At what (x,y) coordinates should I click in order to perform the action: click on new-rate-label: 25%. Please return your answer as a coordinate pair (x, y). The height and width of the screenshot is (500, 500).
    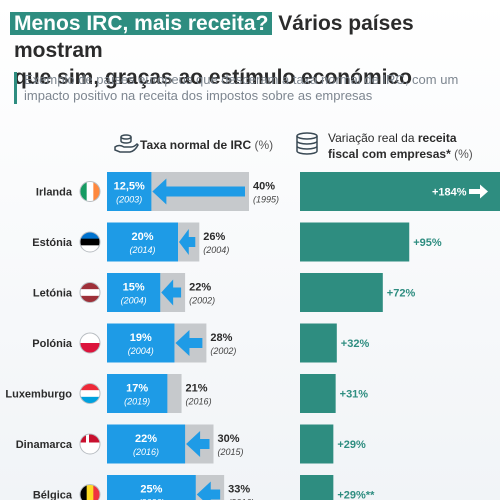
    Looking at the image, I should click on (151, 490).